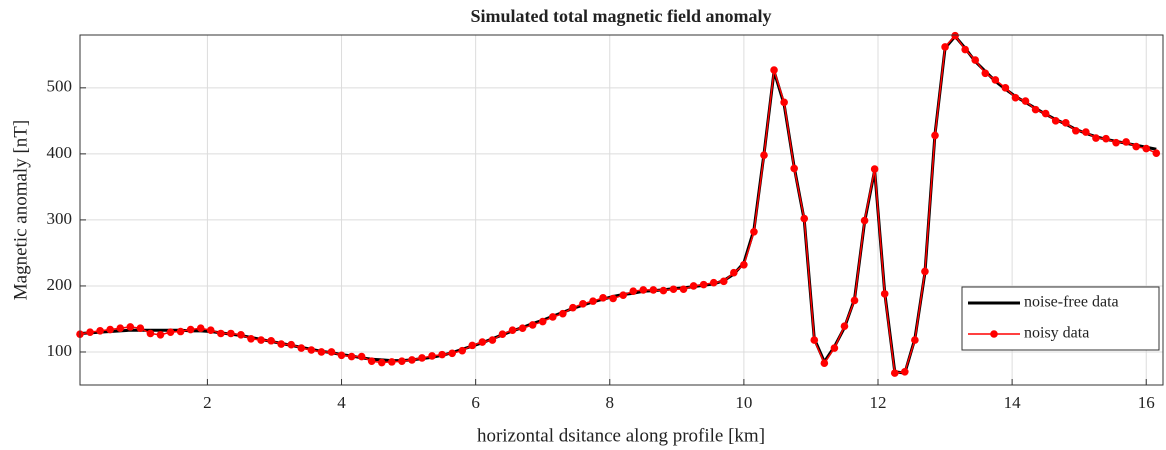 Image resolution: width=1166 pixels, height=450 pixels. I want to click on legend-label: noisy data, so click(1056, 333).